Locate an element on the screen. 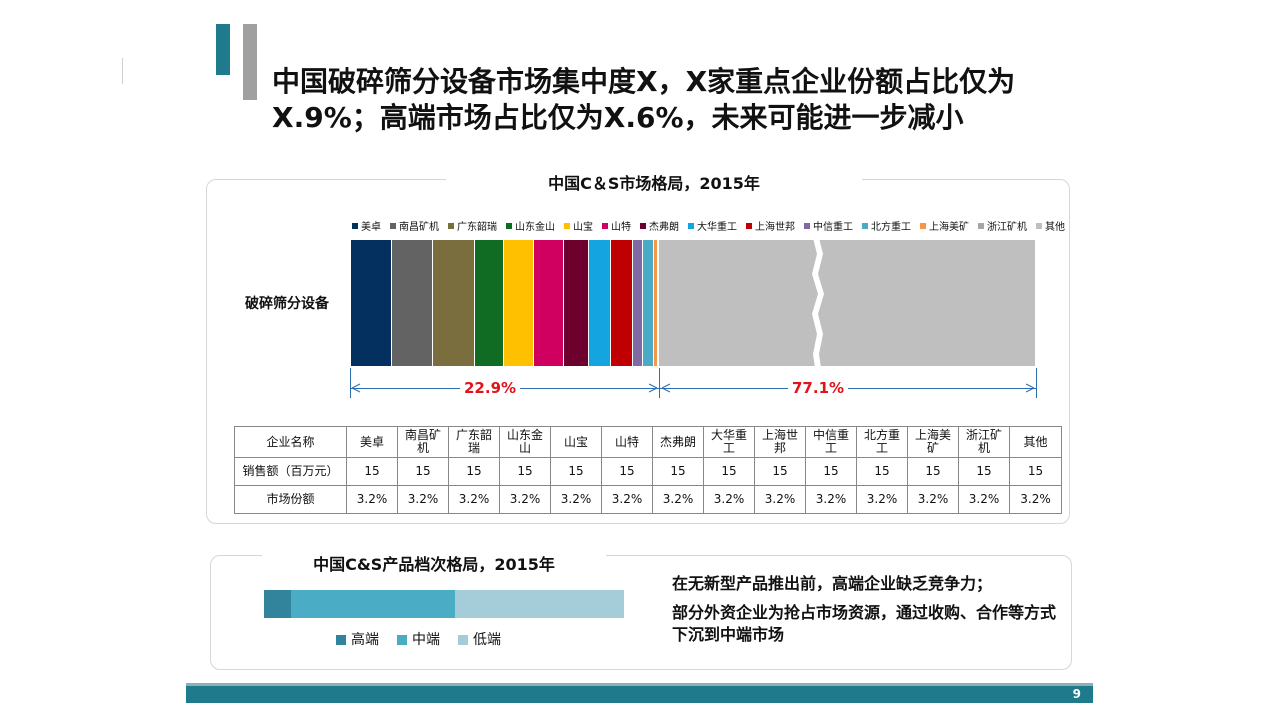  bar-segment-上海世邦 is located at coordinates (622, 303).